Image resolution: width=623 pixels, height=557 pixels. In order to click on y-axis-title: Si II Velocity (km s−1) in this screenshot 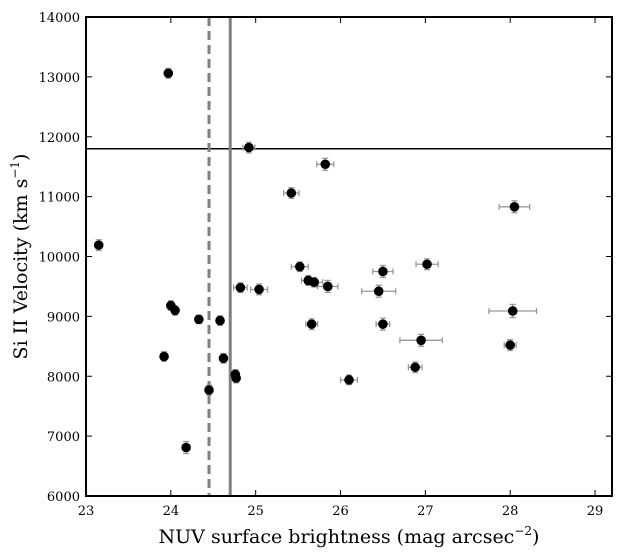, I will do `click(20, 257)`.